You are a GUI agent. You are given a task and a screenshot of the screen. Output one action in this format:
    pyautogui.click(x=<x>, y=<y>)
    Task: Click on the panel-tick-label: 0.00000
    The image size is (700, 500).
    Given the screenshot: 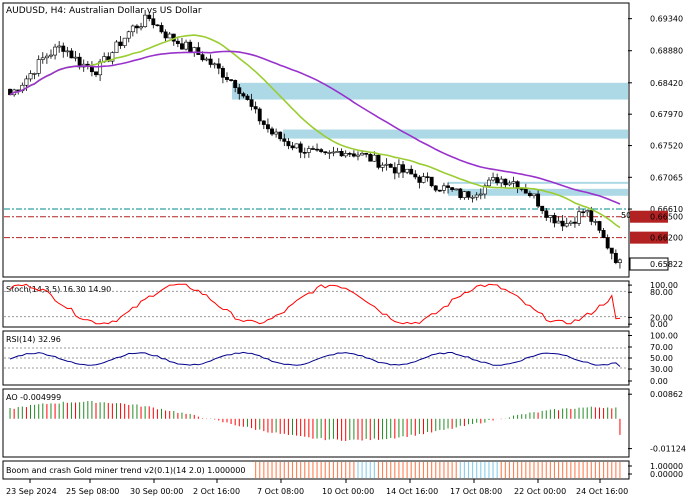 What is the action you would take?
    pyautogui.click(x=666, y=474)
    